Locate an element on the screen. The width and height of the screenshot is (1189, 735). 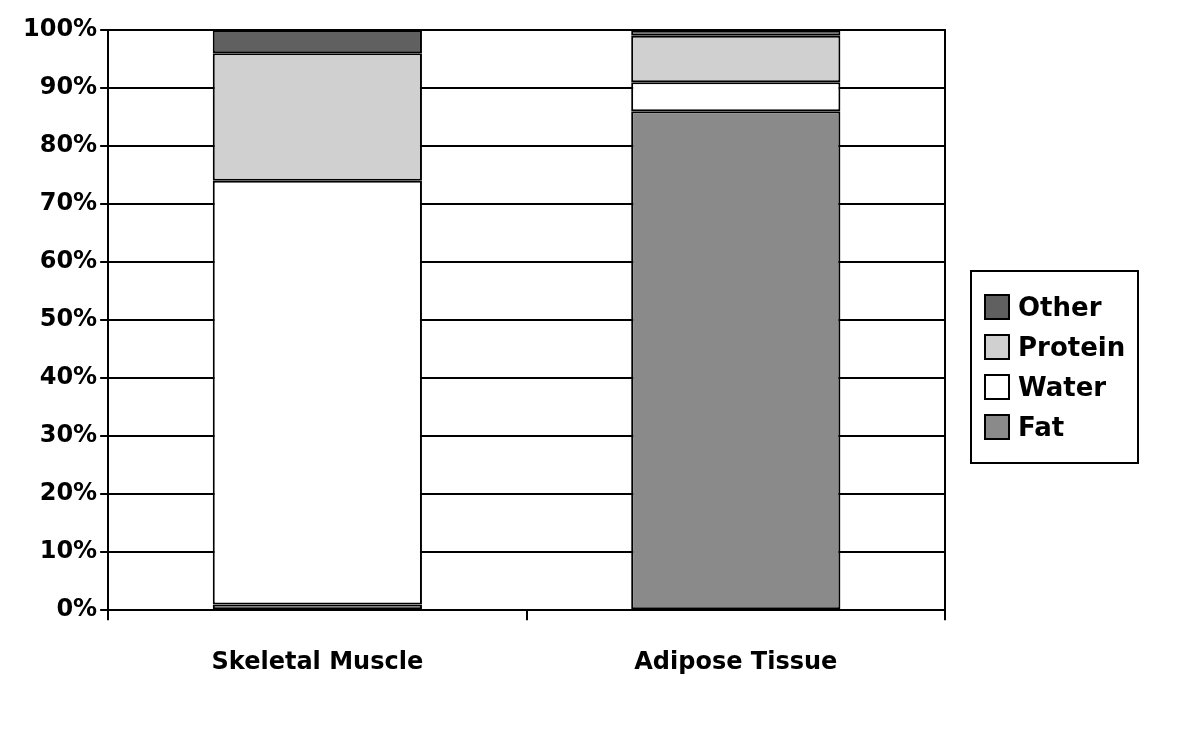
legend-label: Fat is located at coordinates (1041, 427).